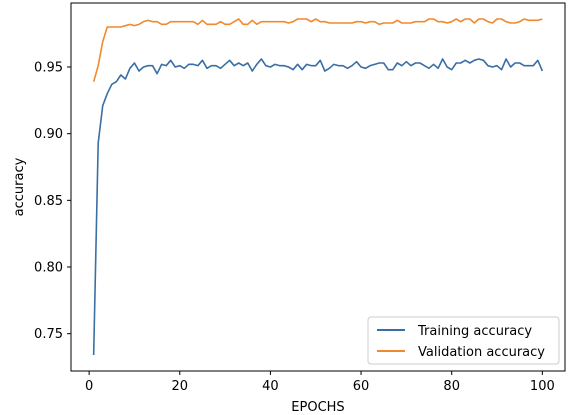 The image size is (570, 415). I want to click on y-tick-label: 0.85, so click(48, 201).